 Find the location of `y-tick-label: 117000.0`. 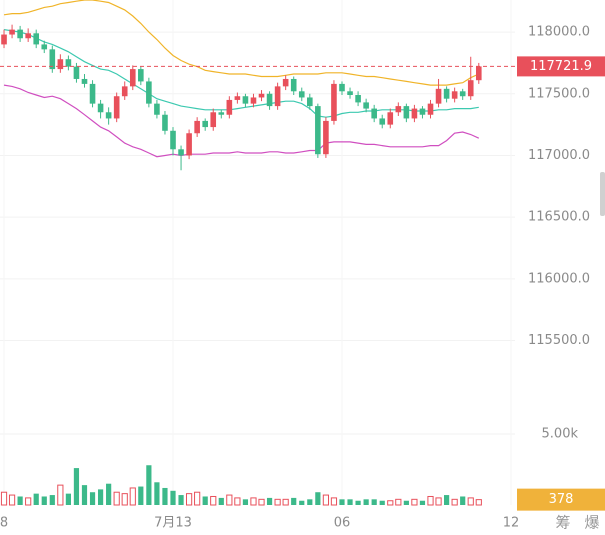

y-tick-label: 117000.0 is located at coordinates (559, 155).